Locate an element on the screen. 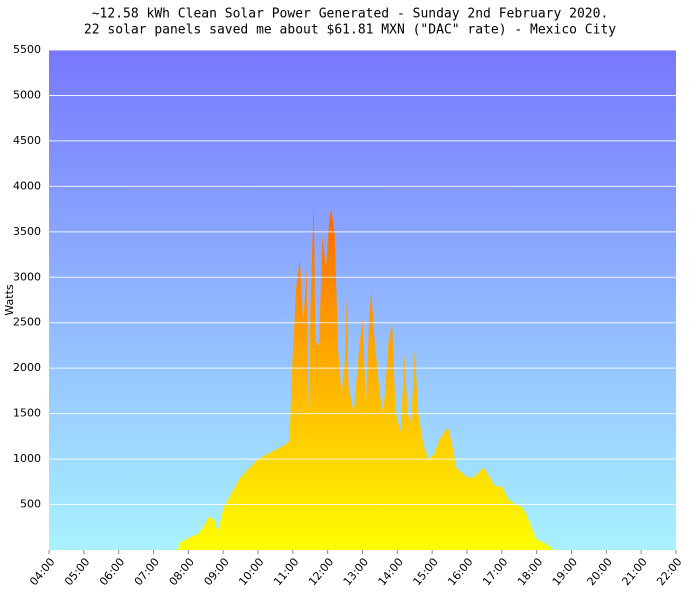  x-tick-label: 18:00 is located at coordinates (530, 572).